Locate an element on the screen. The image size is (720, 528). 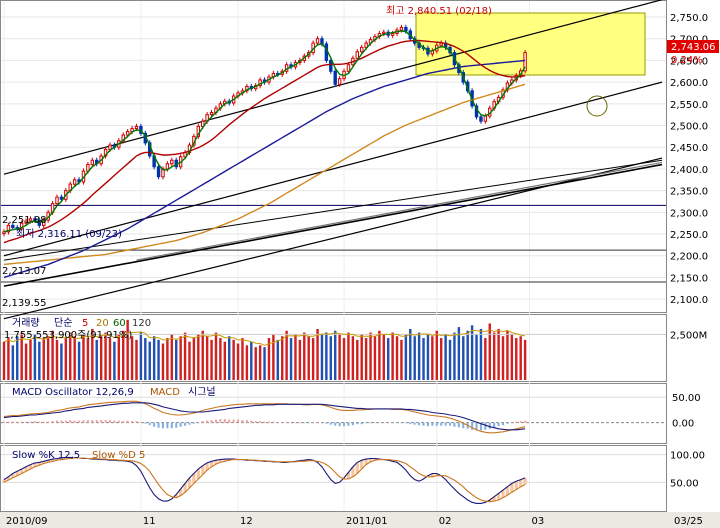
price-tick-label: 2,250.0 is located at coordinates (689, 235).